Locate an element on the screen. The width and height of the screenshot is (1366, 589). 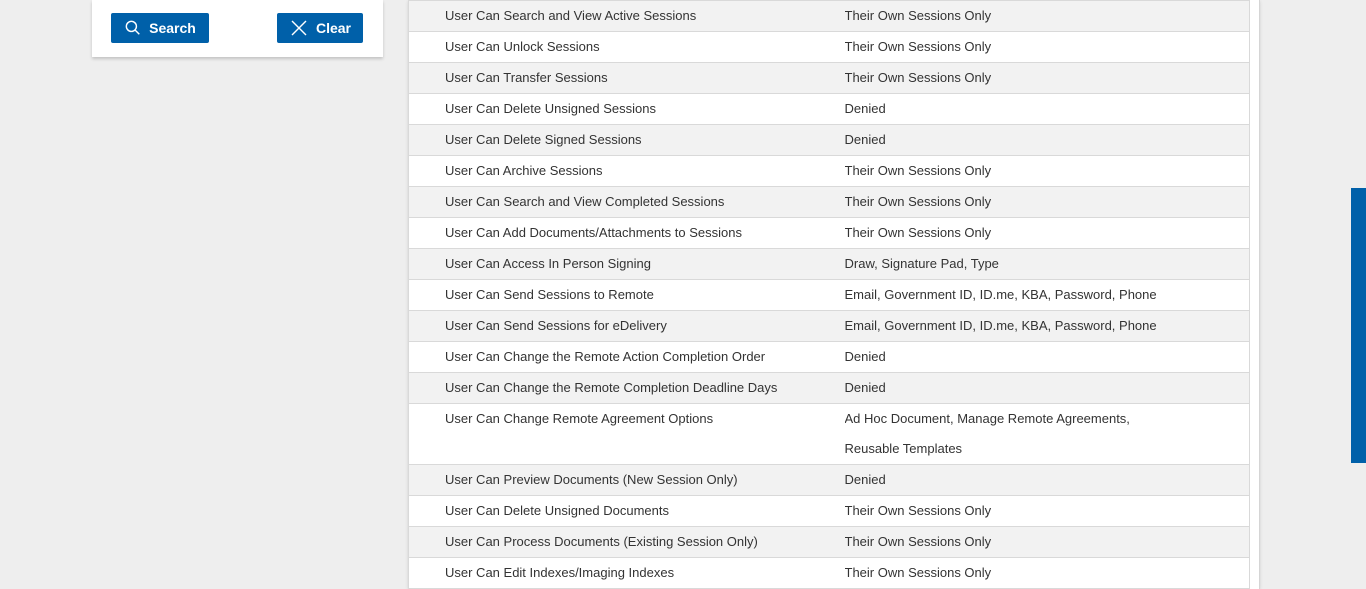
clear-button: Clear is located at coordinates (320, 28).